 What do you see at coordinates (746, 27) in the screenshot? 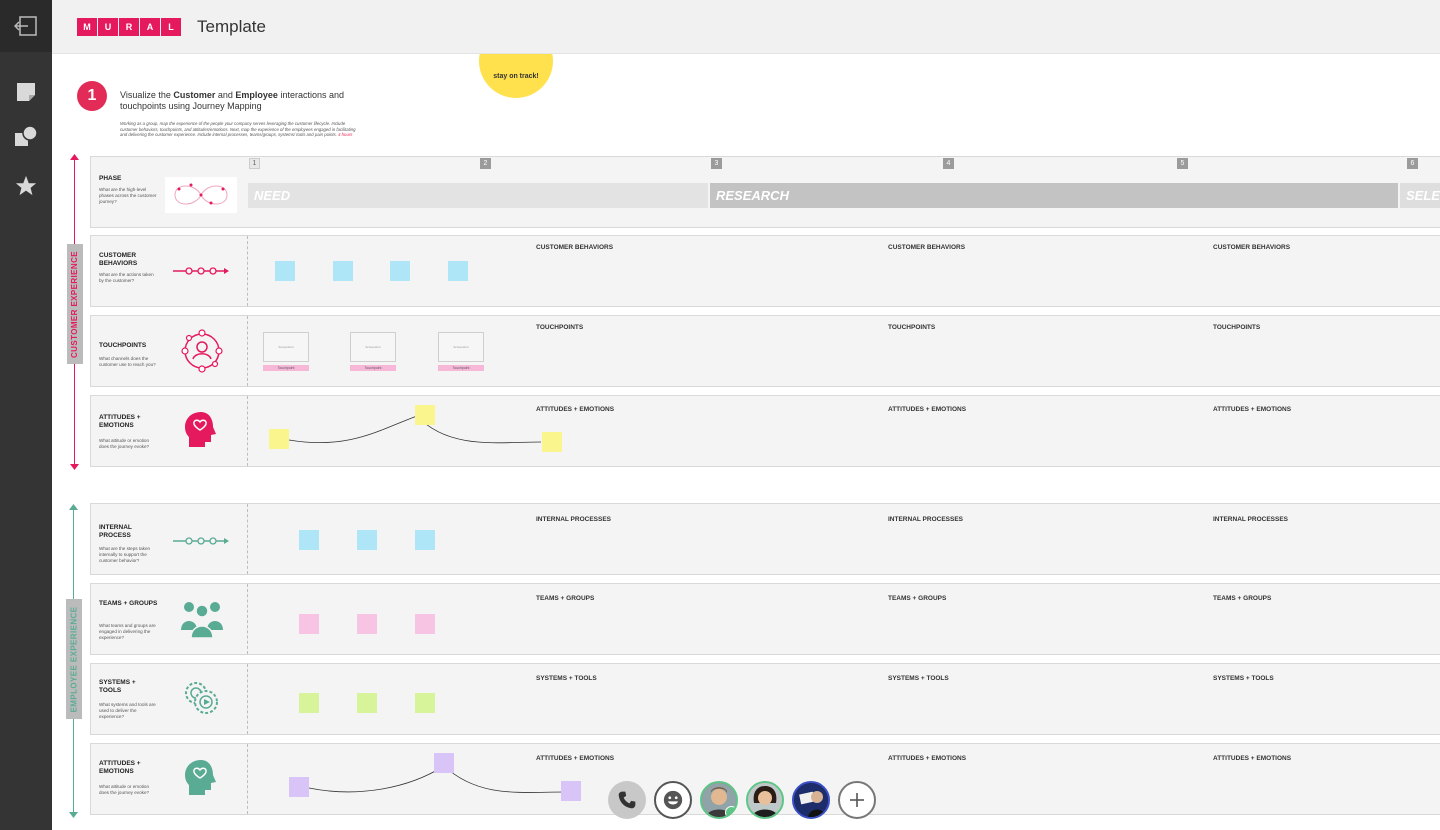
I see `top-header: M U R A L Template` at bounding box center [746, 27].